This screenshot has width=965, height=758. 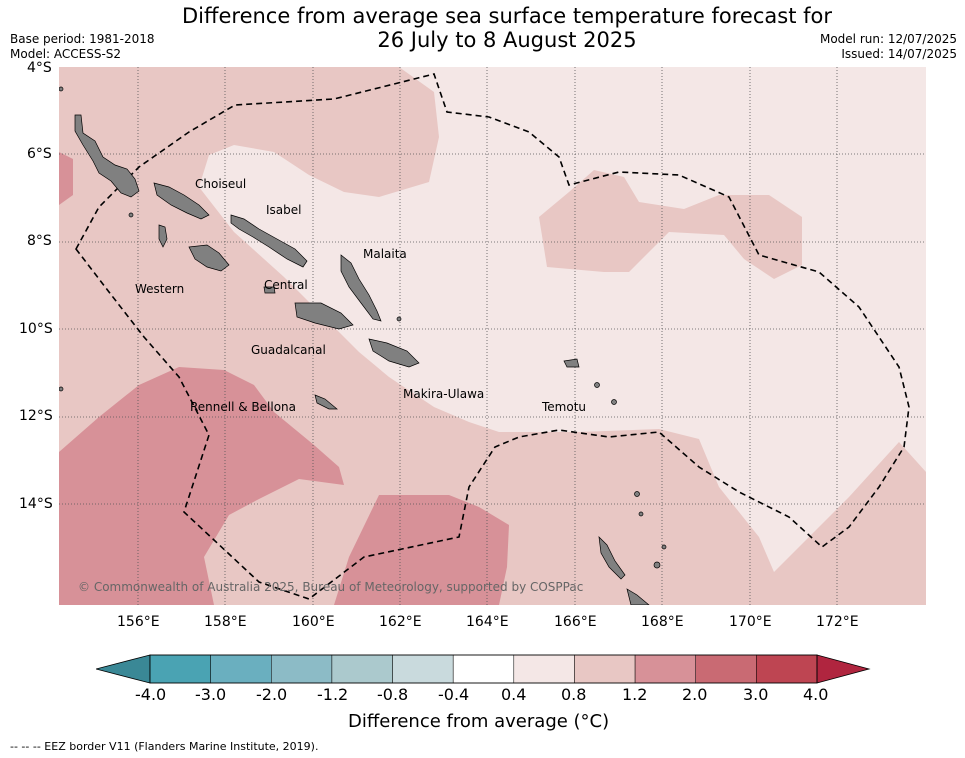 I want to click on island-russell, so click(x=269, y=290).